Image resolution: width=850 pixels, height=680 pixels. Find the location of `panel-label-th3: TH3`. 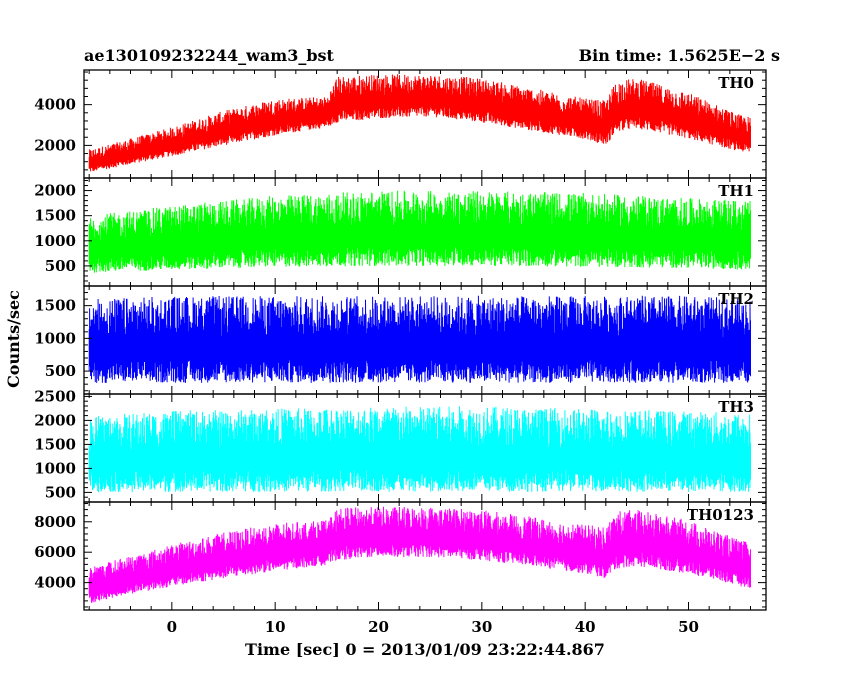

panel-label-th3: TH3 is located at coordinates (736, 407).